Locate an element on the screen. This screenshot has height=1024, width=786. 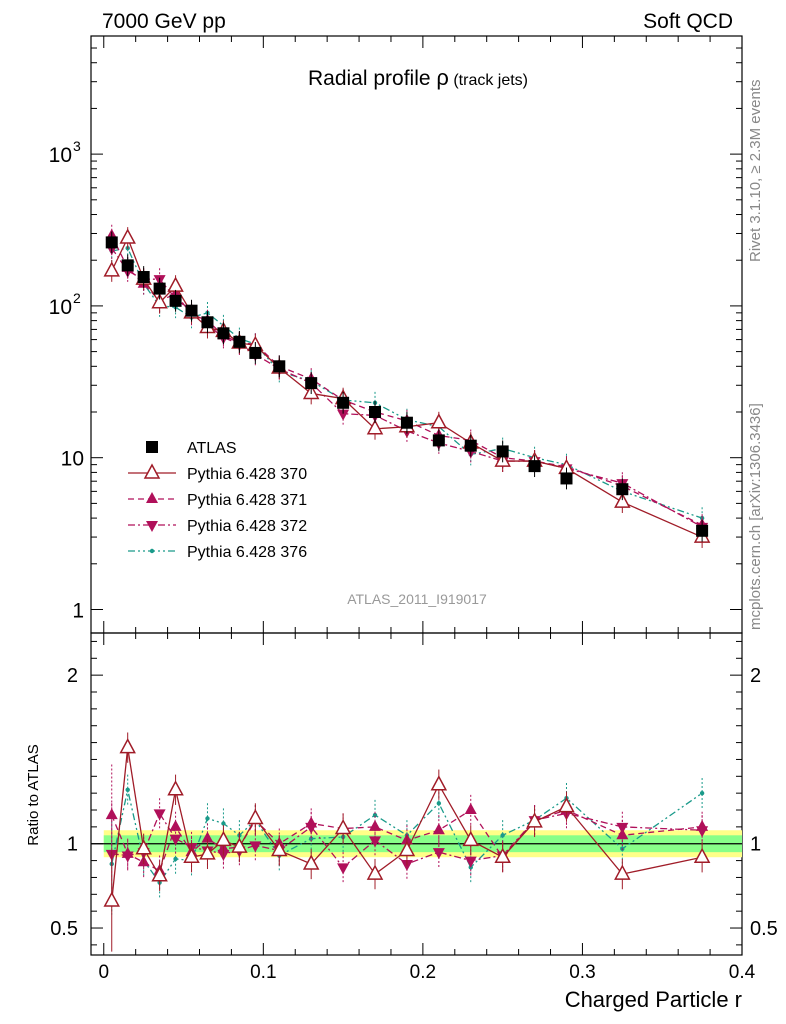
header-right: Soft QCD is located at coordinates (688, 21).